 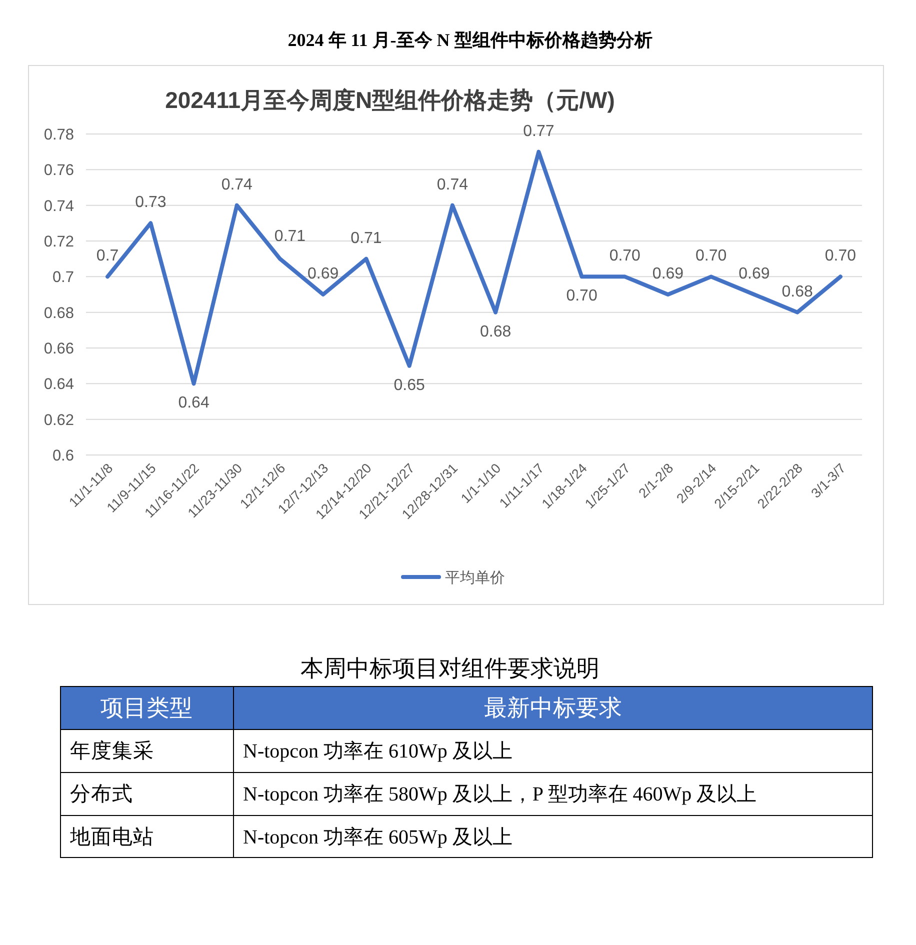 I want to click on title: 202411月至今周度N型组件价格走势（元/W), so click(x=390, y=100).